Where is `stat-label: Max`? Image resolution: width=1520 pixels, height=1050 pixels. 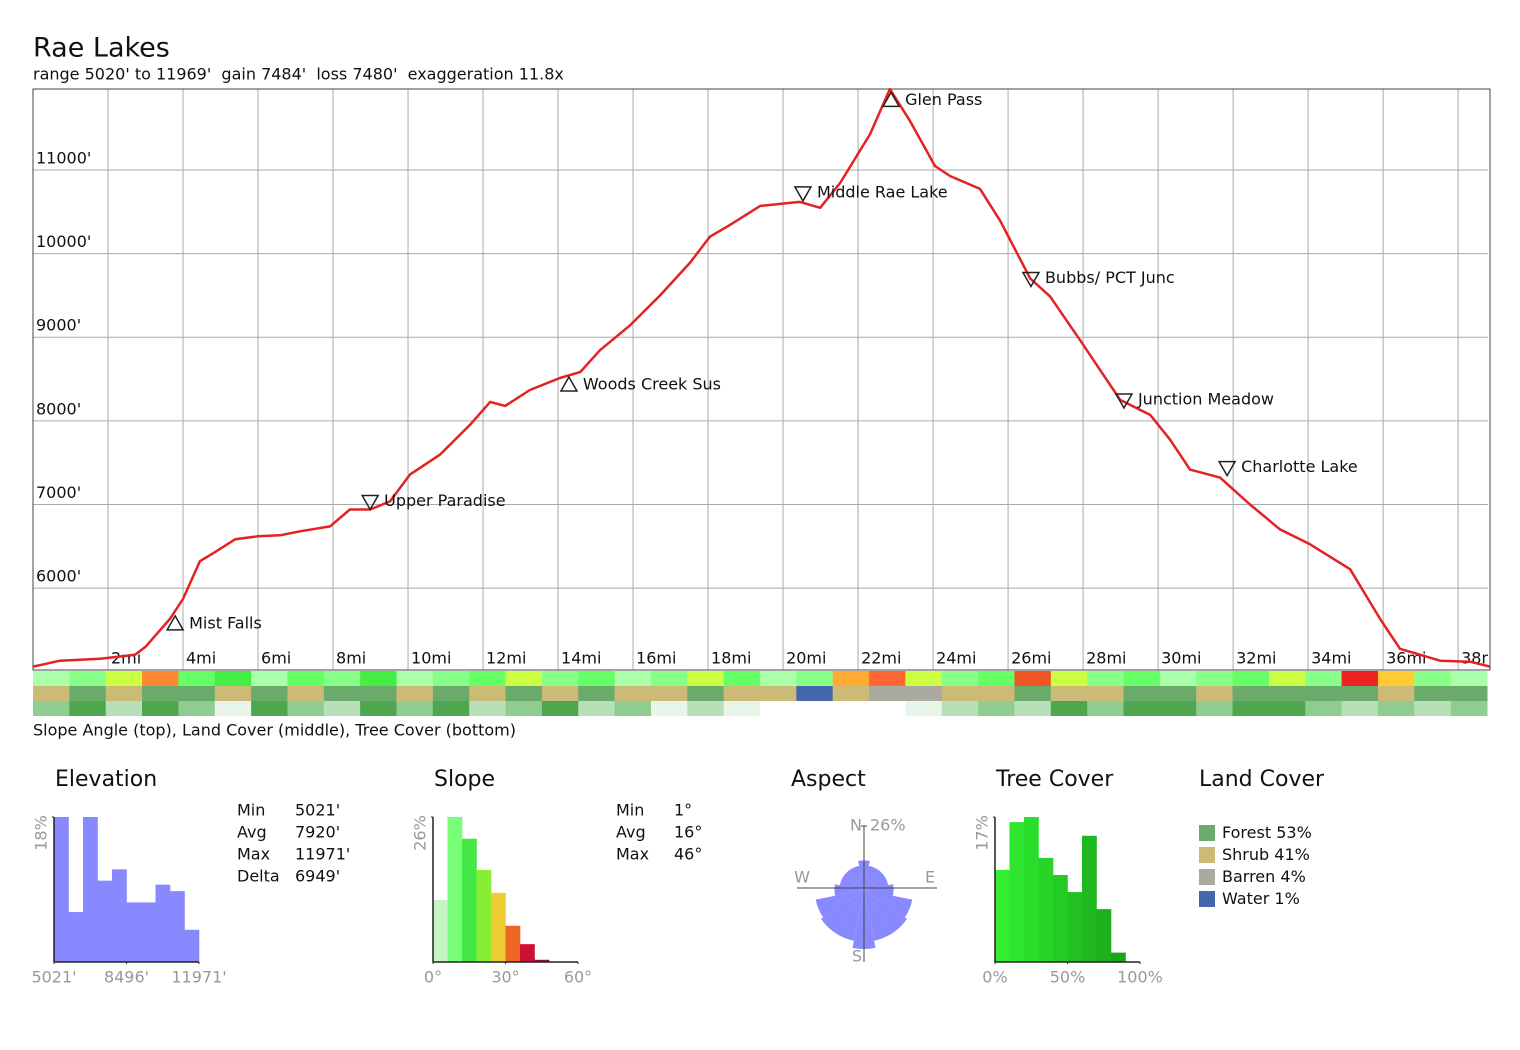 stat-label: Max is located at coordinates (253, 854).